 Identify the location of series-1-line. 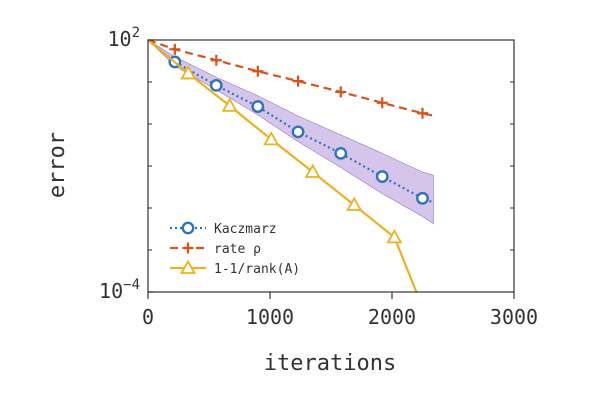
(291, 78).